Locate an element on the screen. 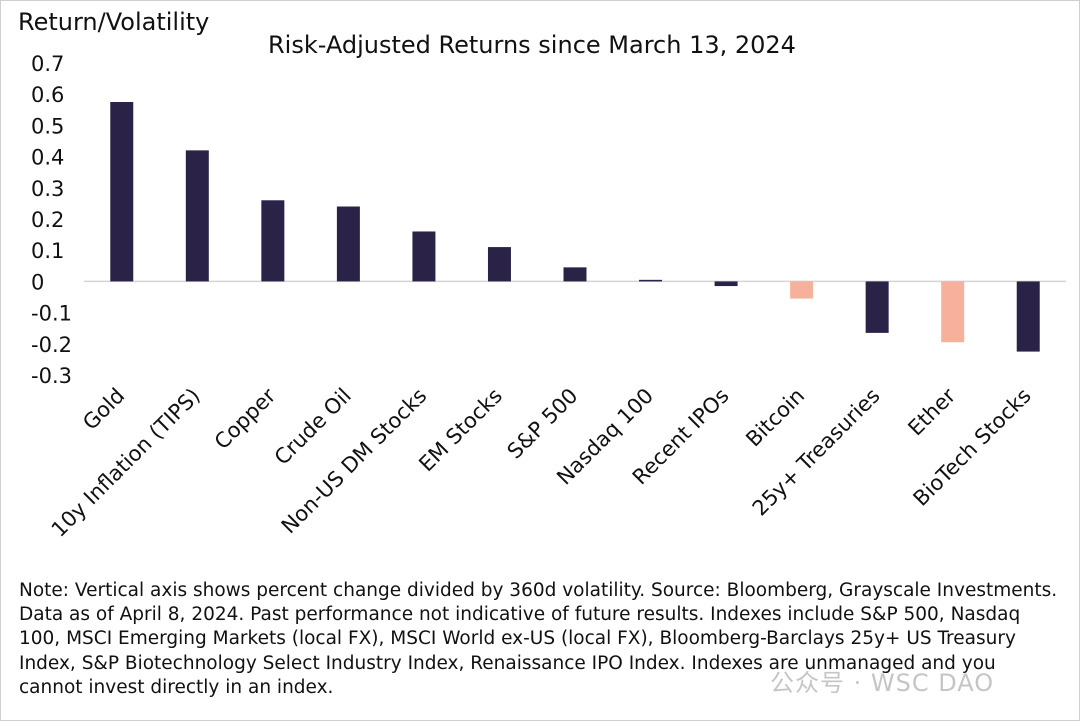 The width and height of the screenshot is (1080, 721). y-tick-label: 0.7 is located at coordinates (47, 64).